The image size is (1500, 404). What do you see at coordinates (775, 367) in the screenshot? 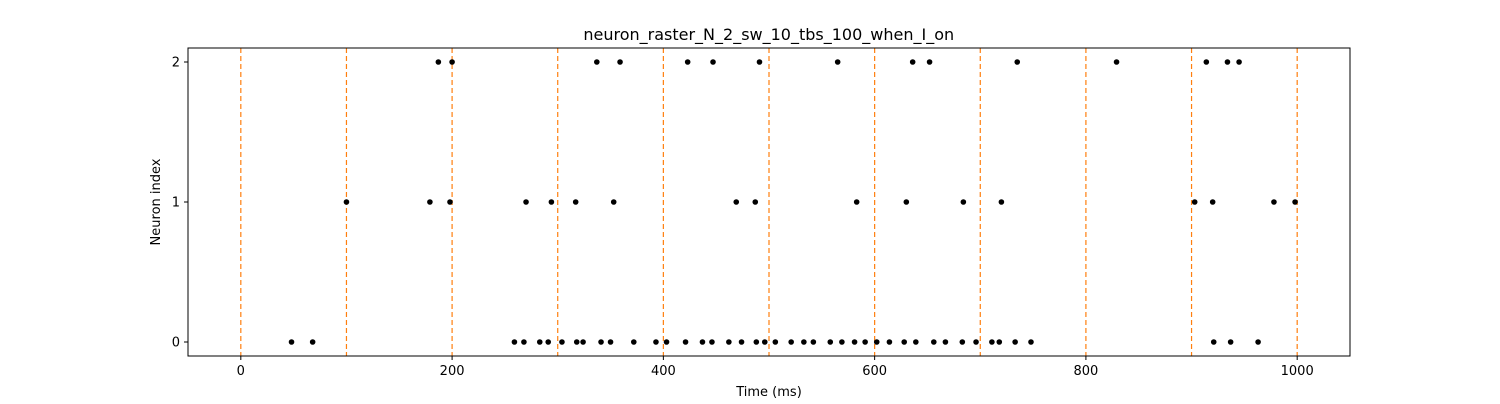
I see `x-axis-ticks: 0 200 400 600 800 1000` at bounding box center [775, 367].